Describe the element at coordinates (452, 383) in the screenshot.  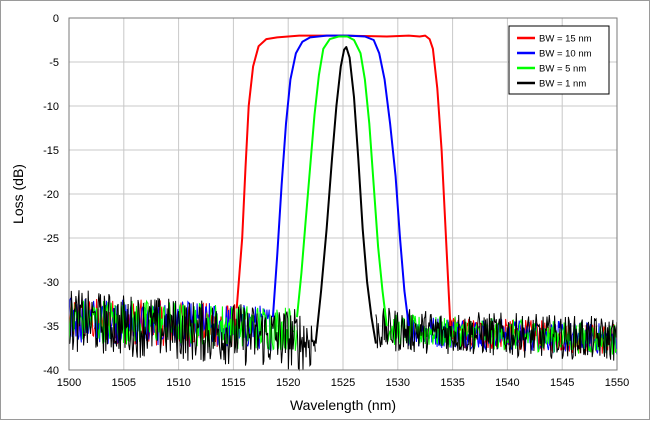
I see `x-tick-label: 1535` at that location.